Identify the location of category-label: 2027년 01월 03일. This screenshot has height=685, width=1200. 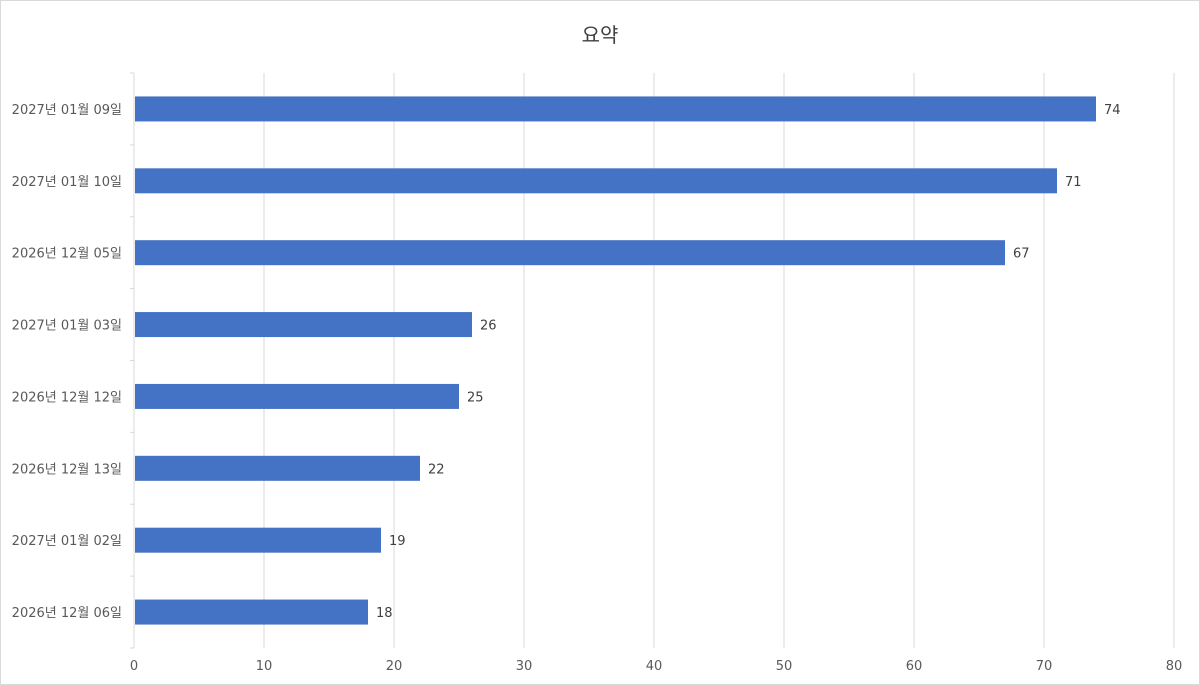
(67, 326).